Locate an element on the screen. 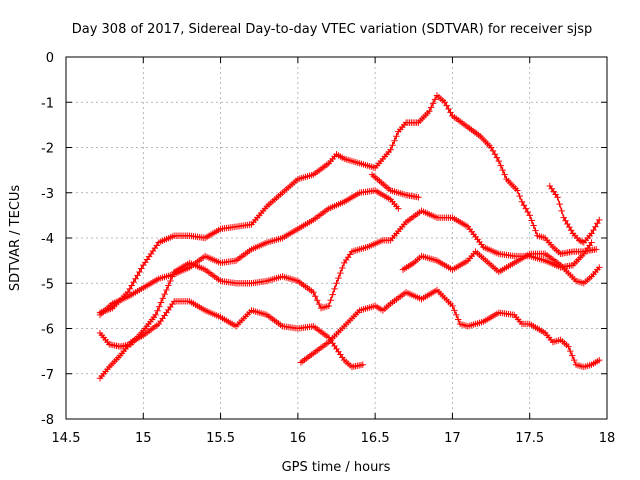  x-tick-label: 16.5 is located at coordinates (375, 438).